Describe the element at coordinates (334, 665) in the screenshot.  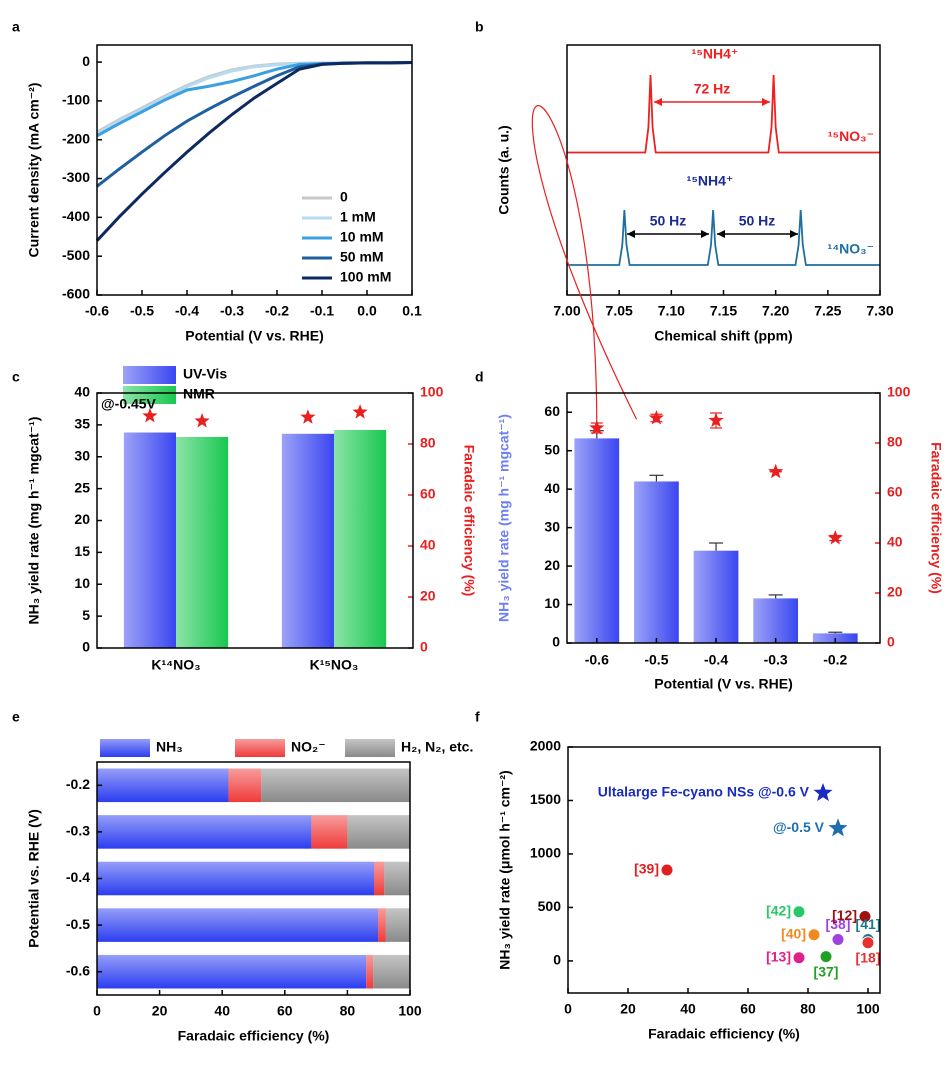
I see `x-tick-label: K¹⁵NO₃` at that location.